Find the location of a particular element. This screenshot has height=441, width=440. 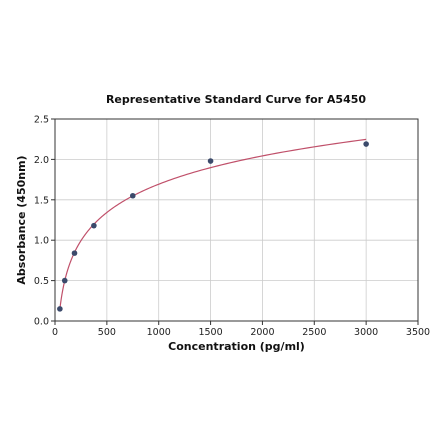

x-tick-label: 3500 is located at coordinates (418, 332).